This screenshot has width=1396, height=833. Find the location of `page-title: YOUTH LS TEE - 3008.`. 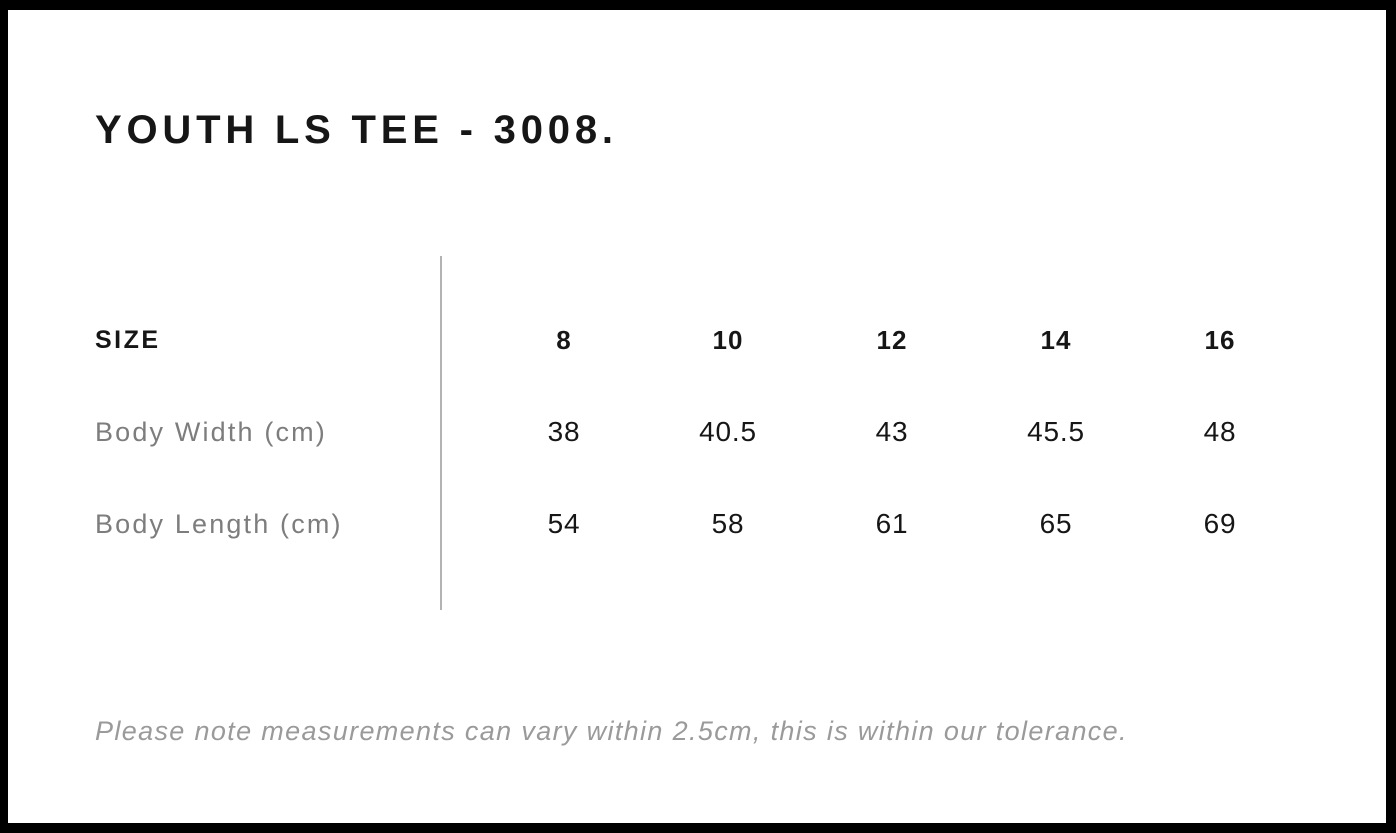

page-title: YOUTH LS TEE - 3008. is located at coordinates (356, 130).